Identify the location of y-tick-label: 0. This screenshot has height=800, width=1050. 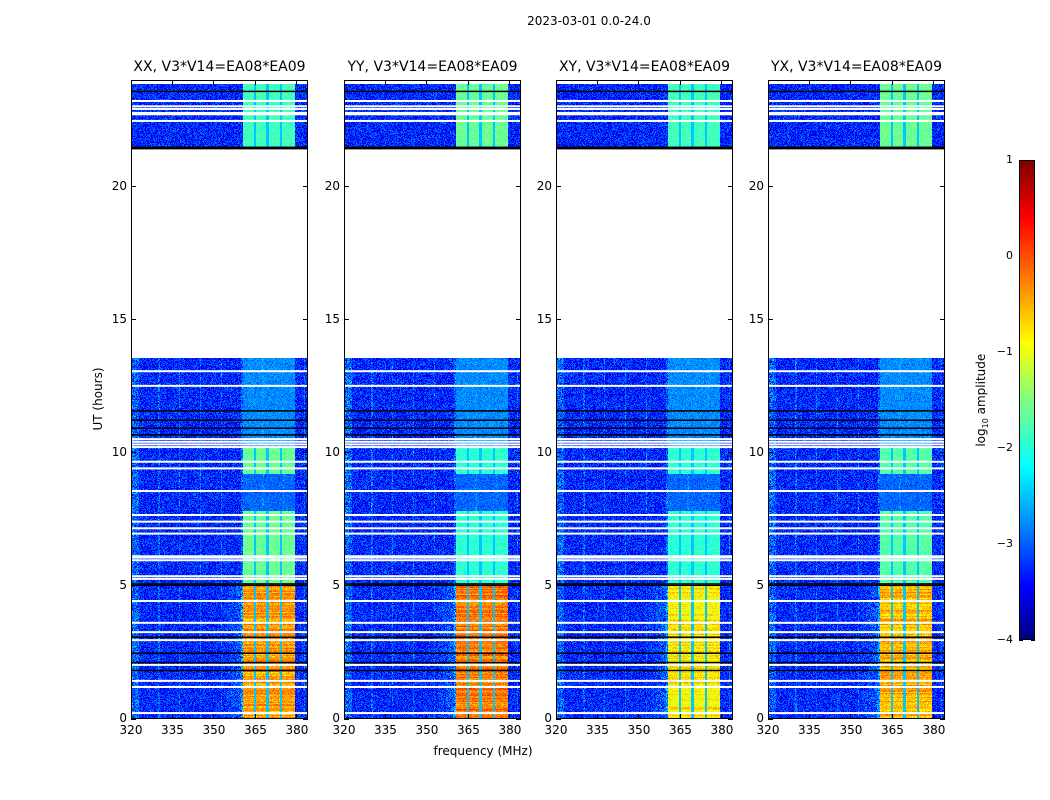
(760, 718).